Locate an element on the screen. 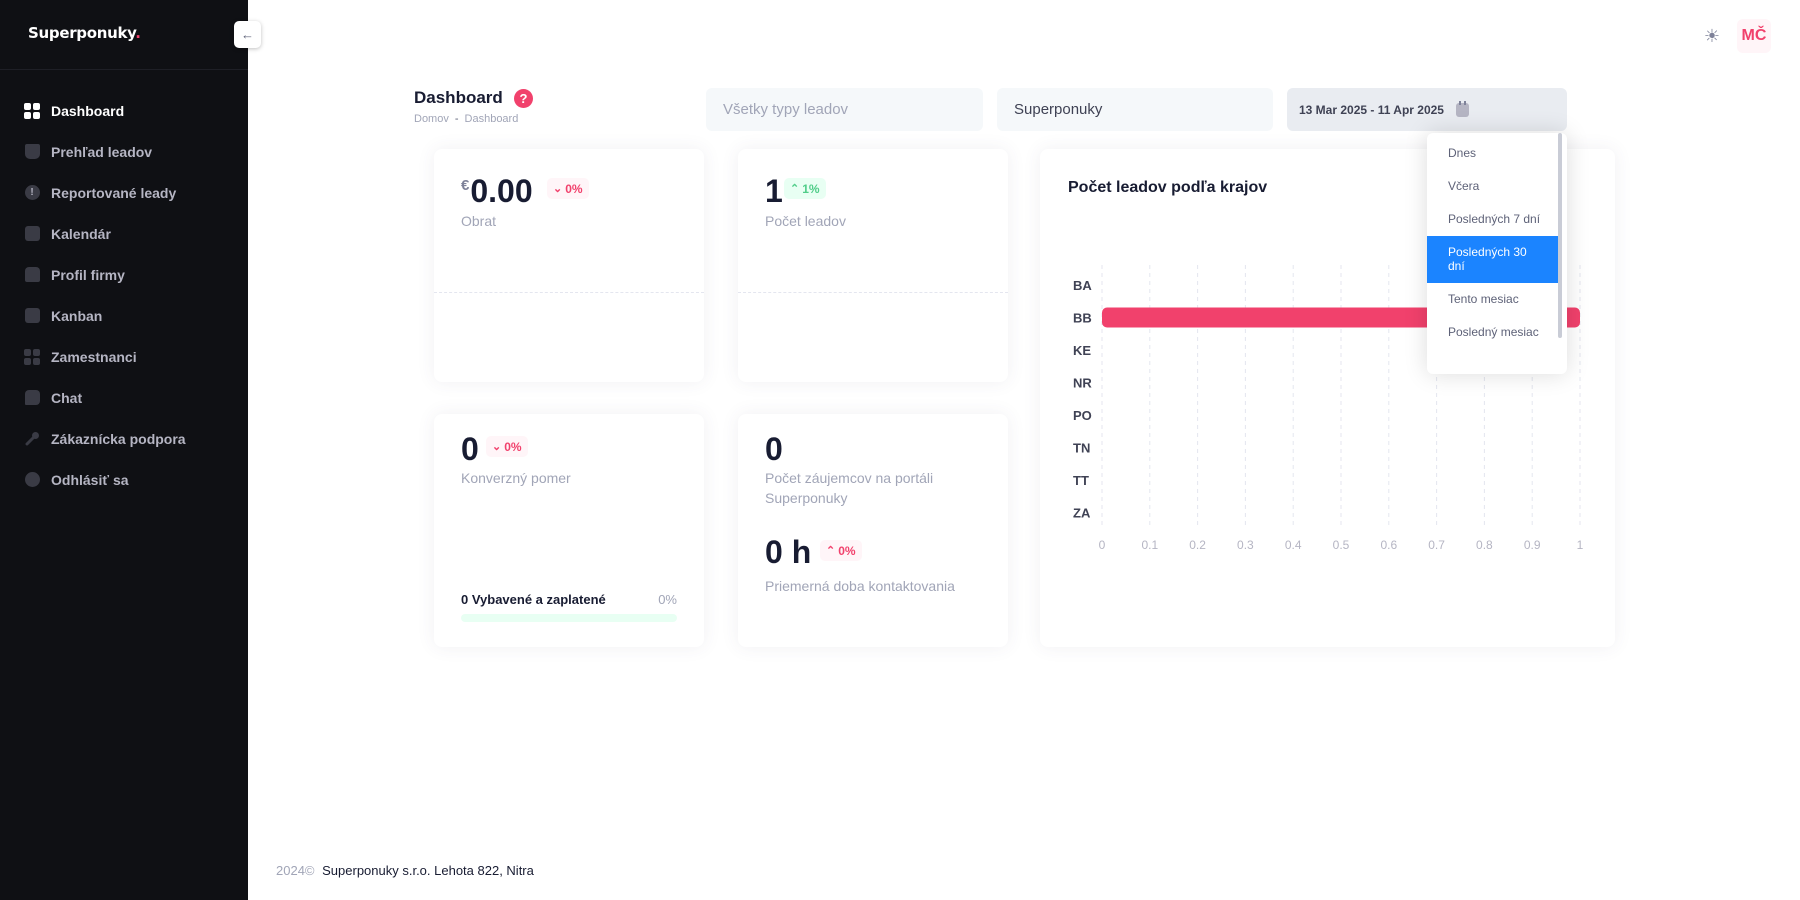 This screenshot has width=1800, height=900. help-icon: ? is located at coordinates (523, 98).